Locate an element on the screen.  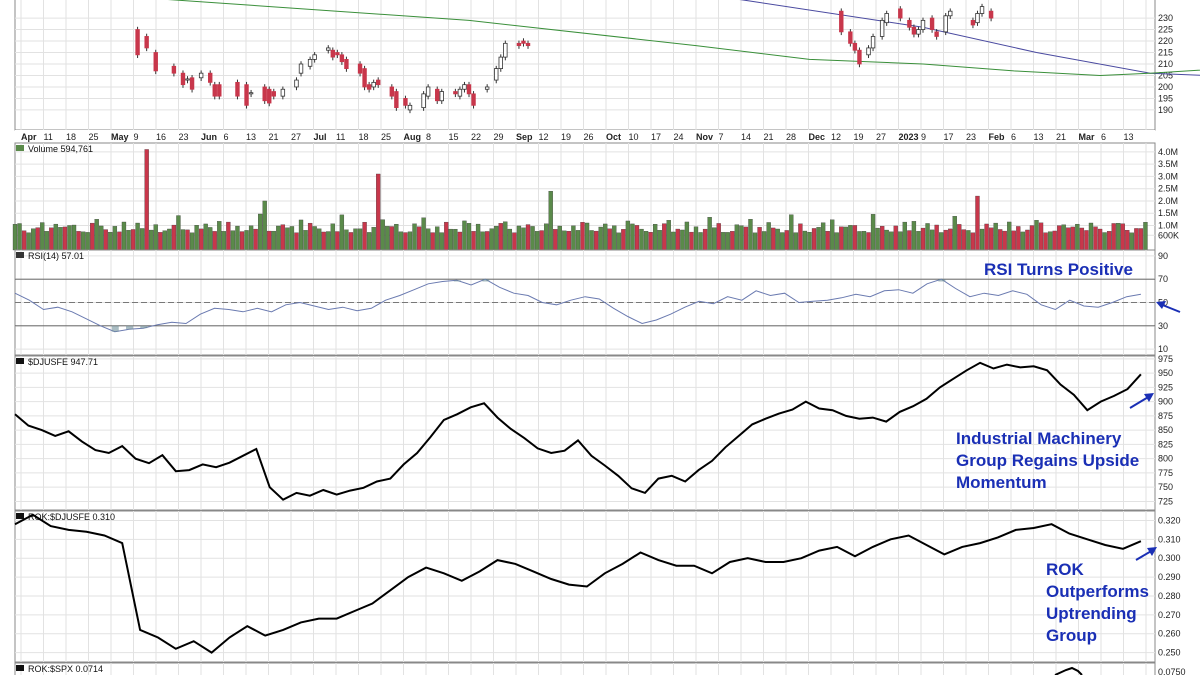
industry-annotation-line2: Group Regains Upside is located at coordinates (1048, 460).